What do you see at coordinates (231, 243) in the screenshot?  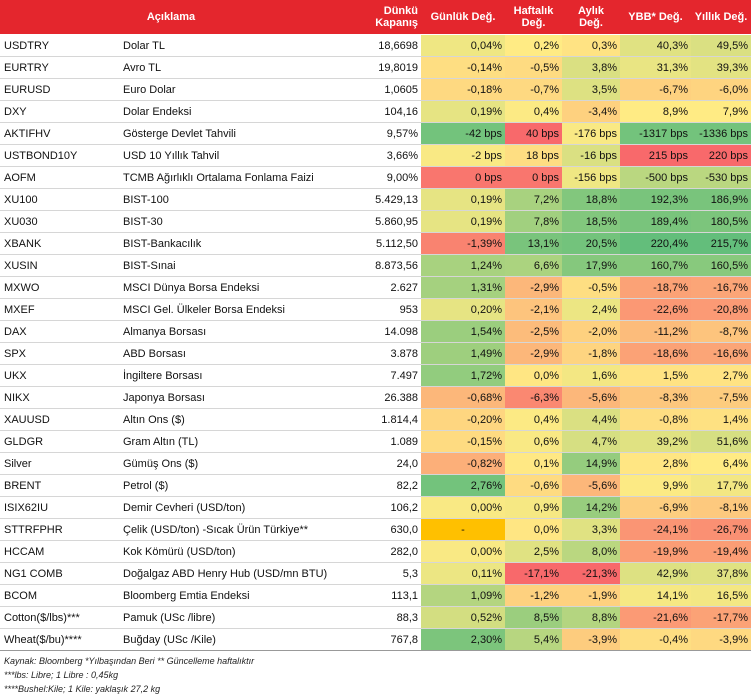 I see `description-cell: BIST-Bankacılık` at bounding box center [231, 243].